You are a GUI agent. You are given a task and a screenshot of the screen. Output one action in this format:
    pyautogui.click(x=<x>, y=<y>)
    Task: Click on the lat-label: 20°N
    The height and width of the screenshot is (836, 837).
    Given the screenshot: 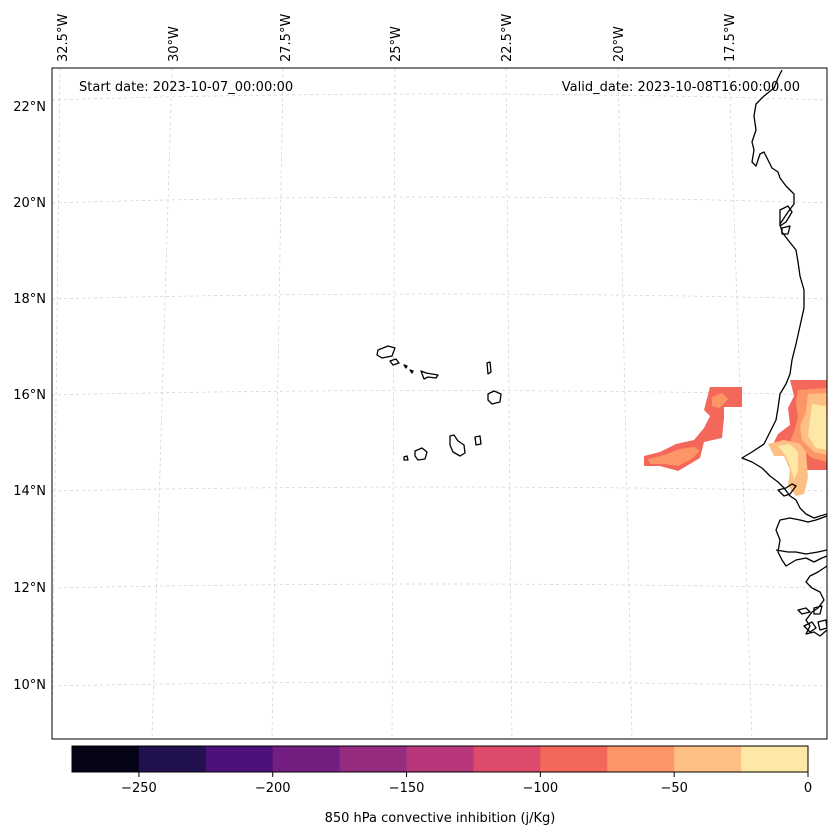 What is the action you would take?
    pyautogui.click(x=29, y=203)
    